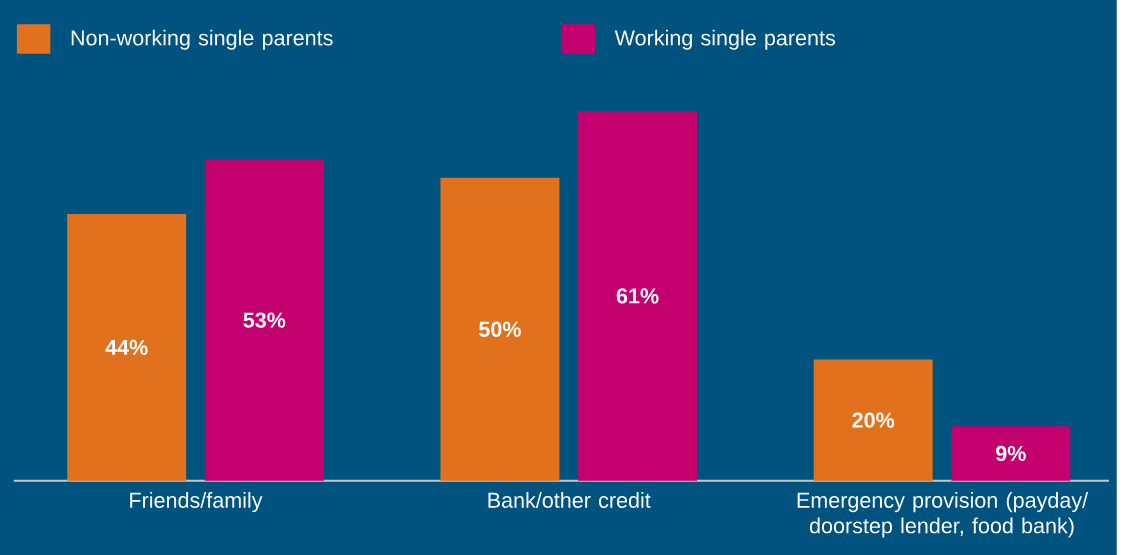 The height and width of the screenshot is (555, 1136). I want to click on data-label: 9%, so click(1011, 453).